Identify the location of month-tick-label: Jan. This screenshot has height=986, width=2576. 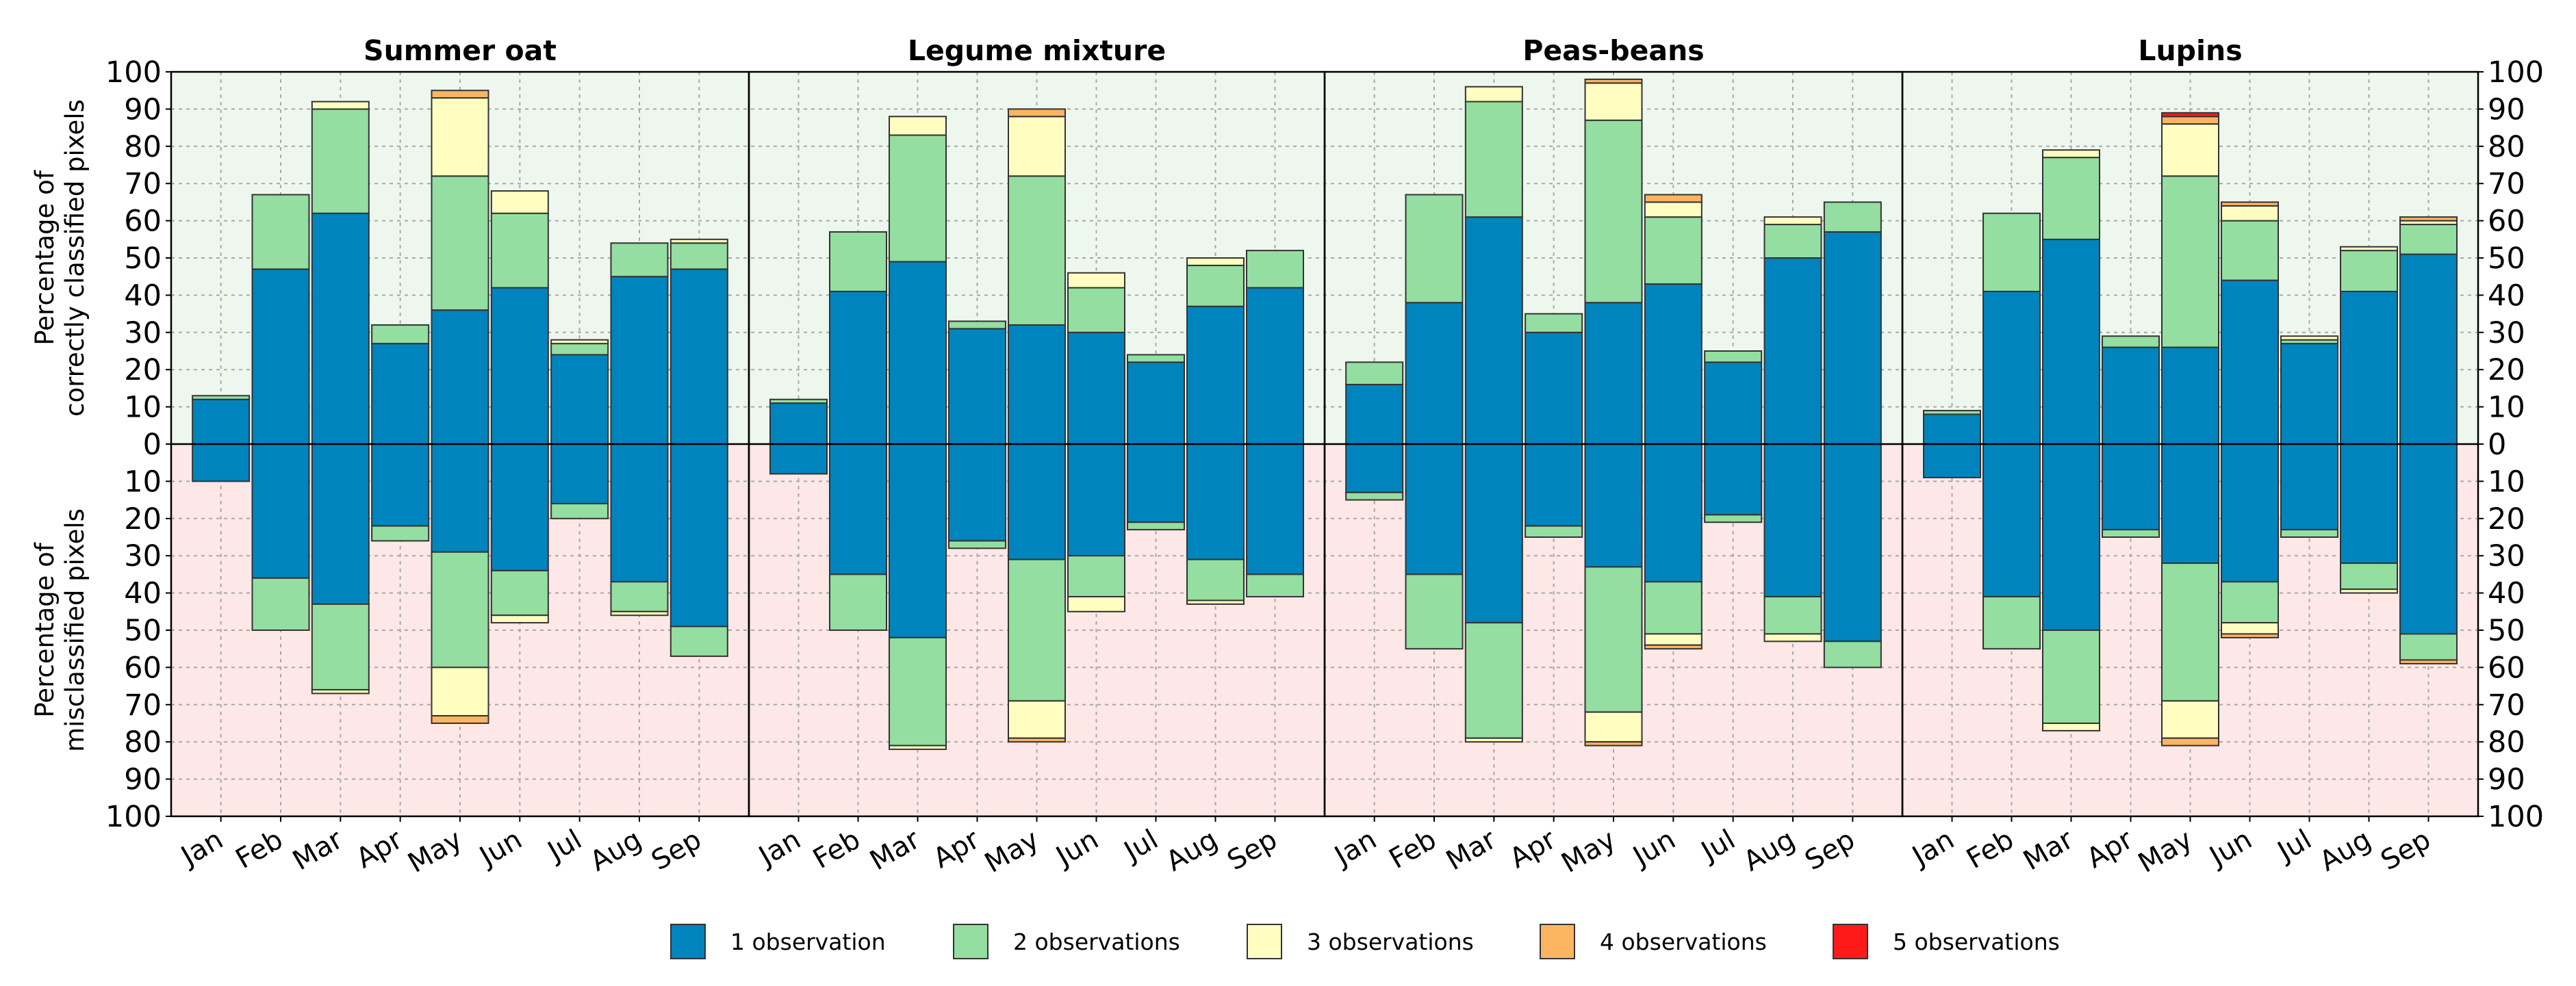
(779, 848).